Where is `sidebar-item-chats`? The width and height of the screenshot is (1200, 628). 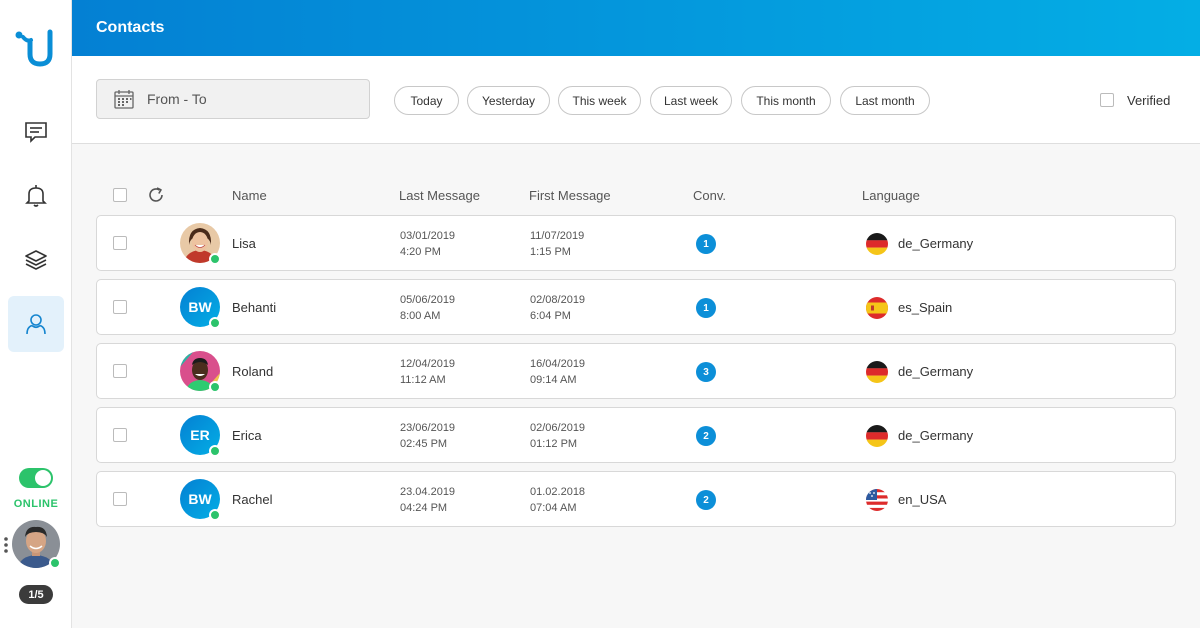
sidebar-item-chats is located at coordinates (36, 132).